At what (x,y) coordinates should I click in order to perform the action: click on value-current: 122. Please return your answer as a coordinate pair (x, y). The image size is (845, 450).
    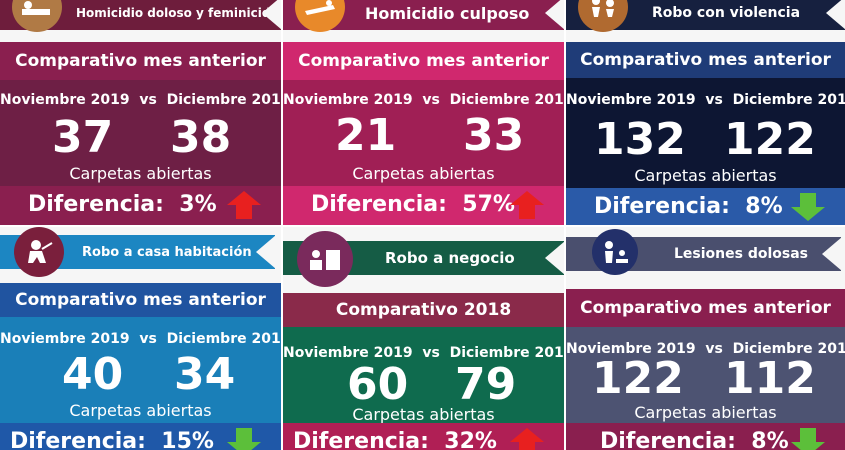
    Looking at the image, I should click on (770, 139).